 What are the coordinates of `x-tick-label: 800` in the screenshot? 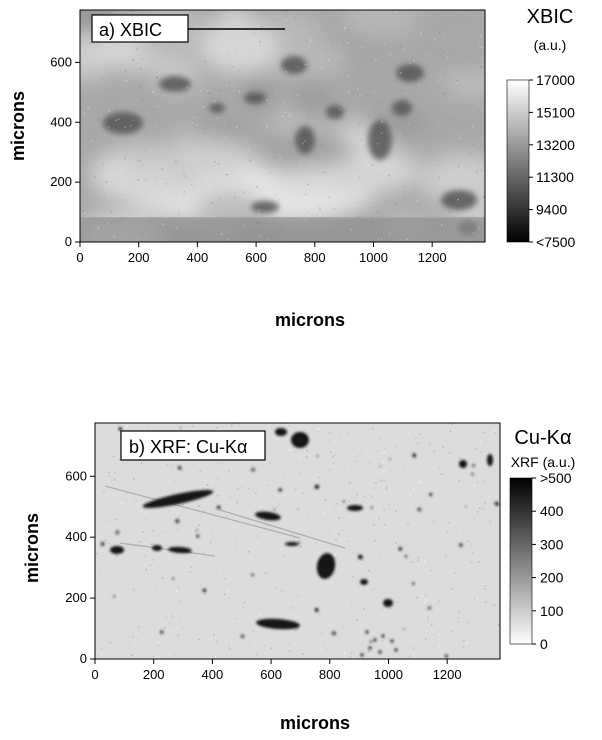 It's located at (315, 257).